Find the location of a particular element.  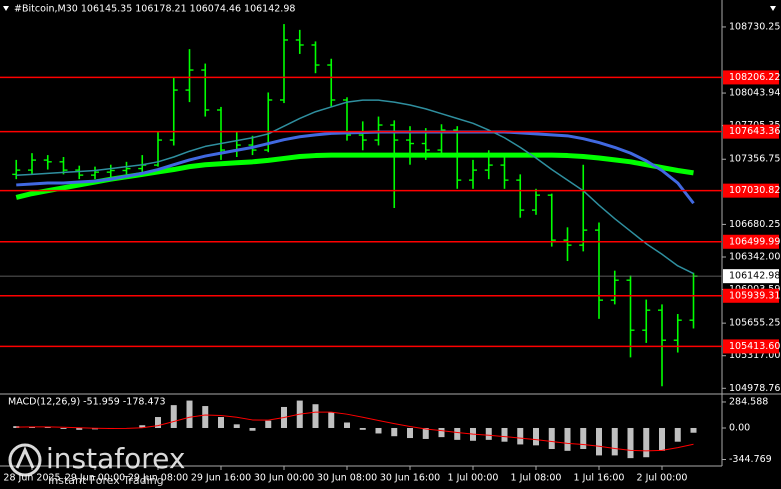

x-tick-label: 1 Jul 00:00 is located at coordinates (473, 478).